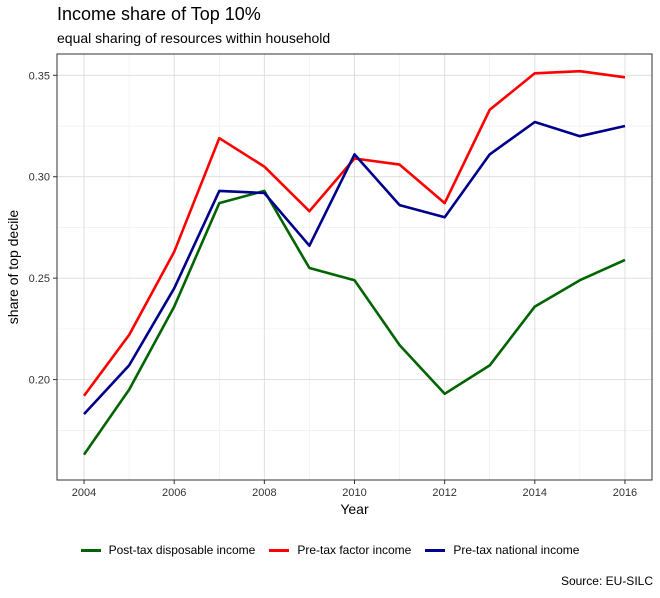  What do you see at coordinates (174, 493) in the screenshot?
I see `x-tick-label: 2006` at bounding box center [174, 493].